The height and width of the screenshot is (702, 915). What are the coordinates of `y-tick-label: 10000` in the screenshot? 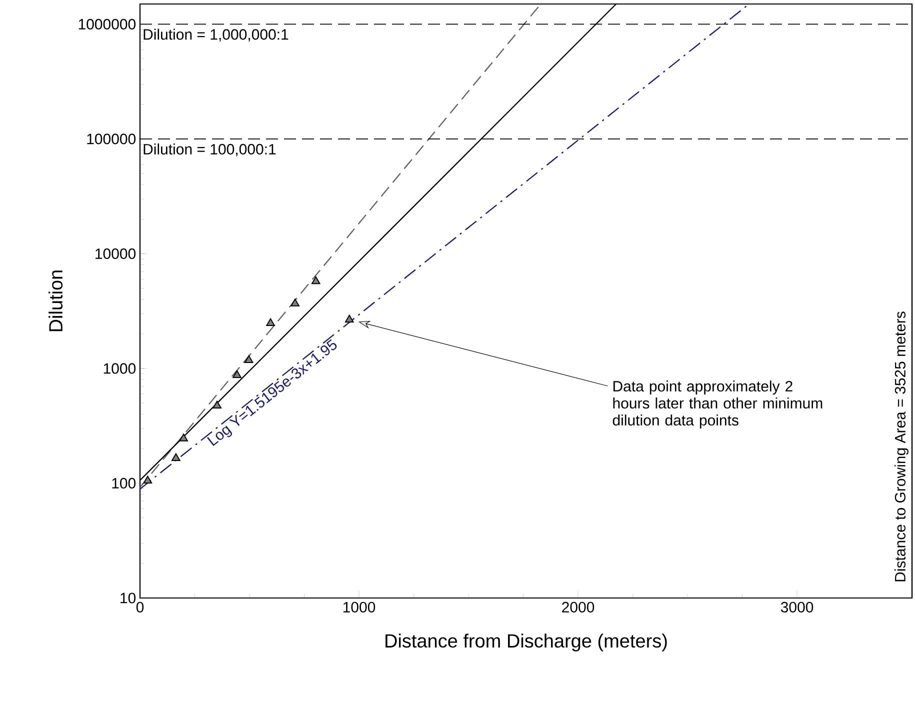 It's located at (116, 254).